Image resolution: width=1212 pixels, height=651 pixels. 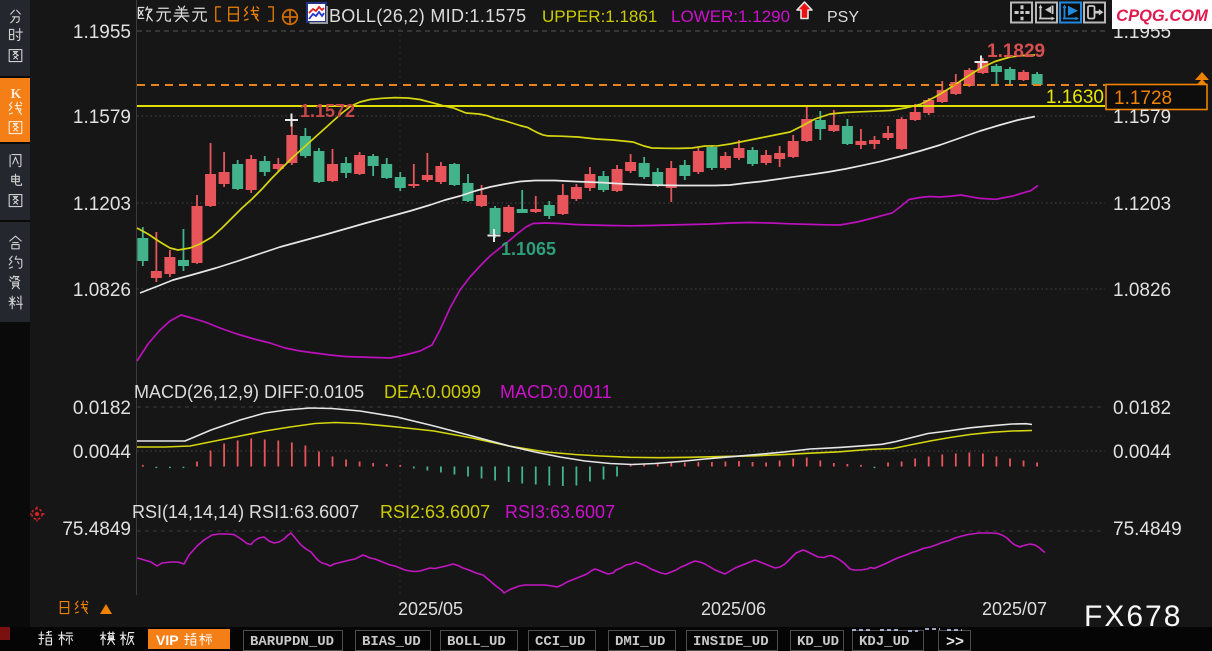 I want to click on svg-text: CPQG.COM, so click(x=1162, y=16).